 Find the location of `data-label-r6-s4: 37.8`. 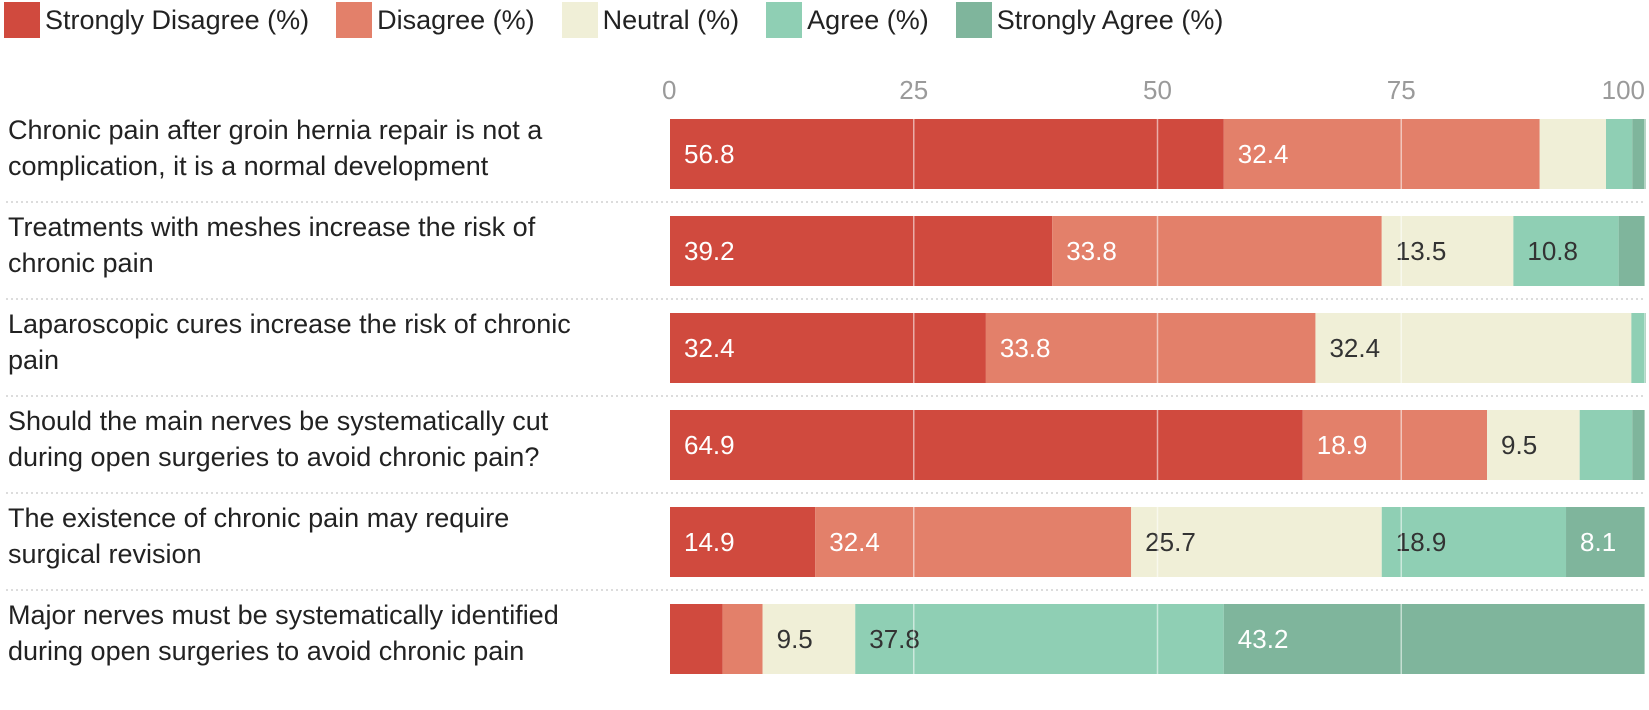

data-label-r6-s4: 37.8 is located at coordinates (894, 639).